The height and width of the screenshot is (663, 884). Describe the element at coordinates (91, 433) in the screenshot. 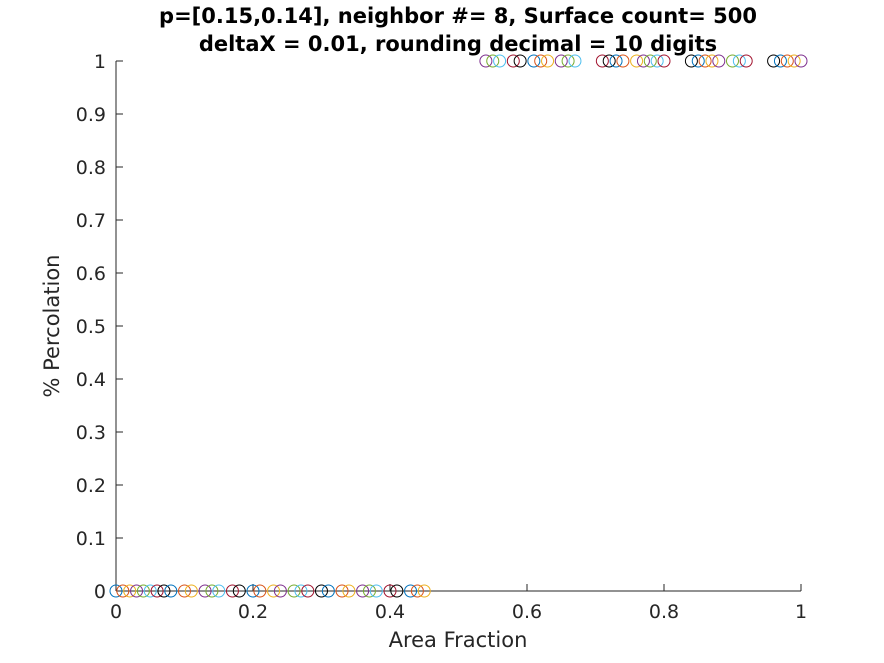

I see `y-tick-label: 0.3` at that location.